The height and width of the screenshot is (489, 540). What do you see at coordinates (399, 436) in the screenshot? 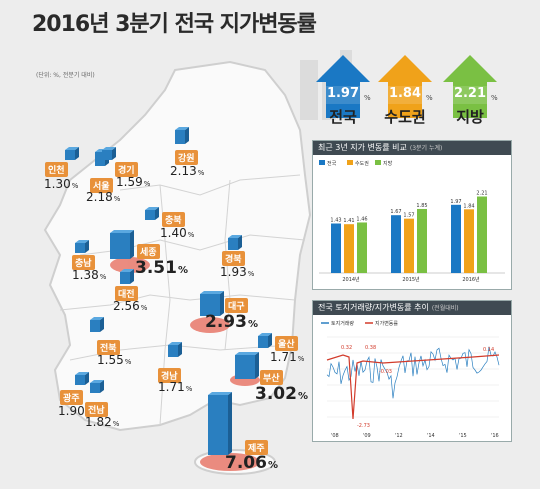
I see `x-tick-label: '12` at bounding box center [399, 436].